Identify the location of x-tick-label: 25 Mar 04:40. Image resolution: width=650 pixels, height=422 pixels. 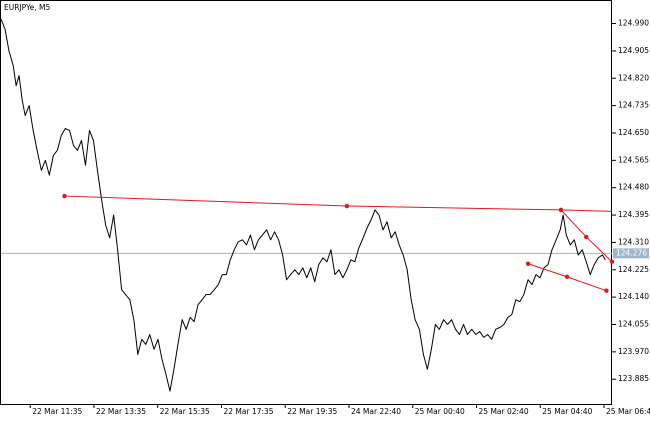
(567, 411).